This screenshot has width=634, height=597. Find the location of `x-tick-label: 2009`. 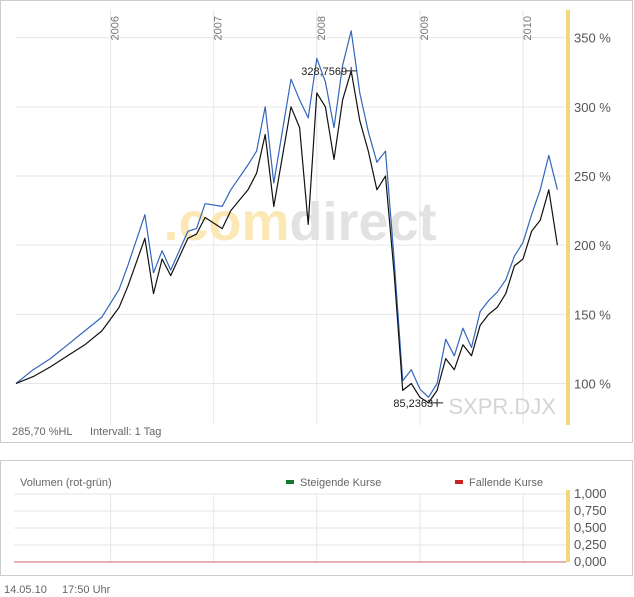

x-tick-label: 2009 is located at coordinates (425, 28).